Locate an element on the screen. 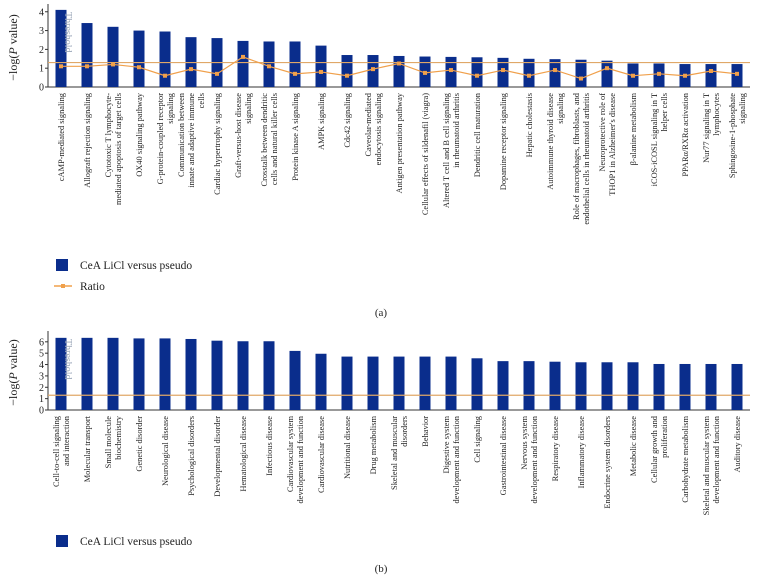  category-label-line: G-protein-coupled receptor is located at coordinates (160, 139).